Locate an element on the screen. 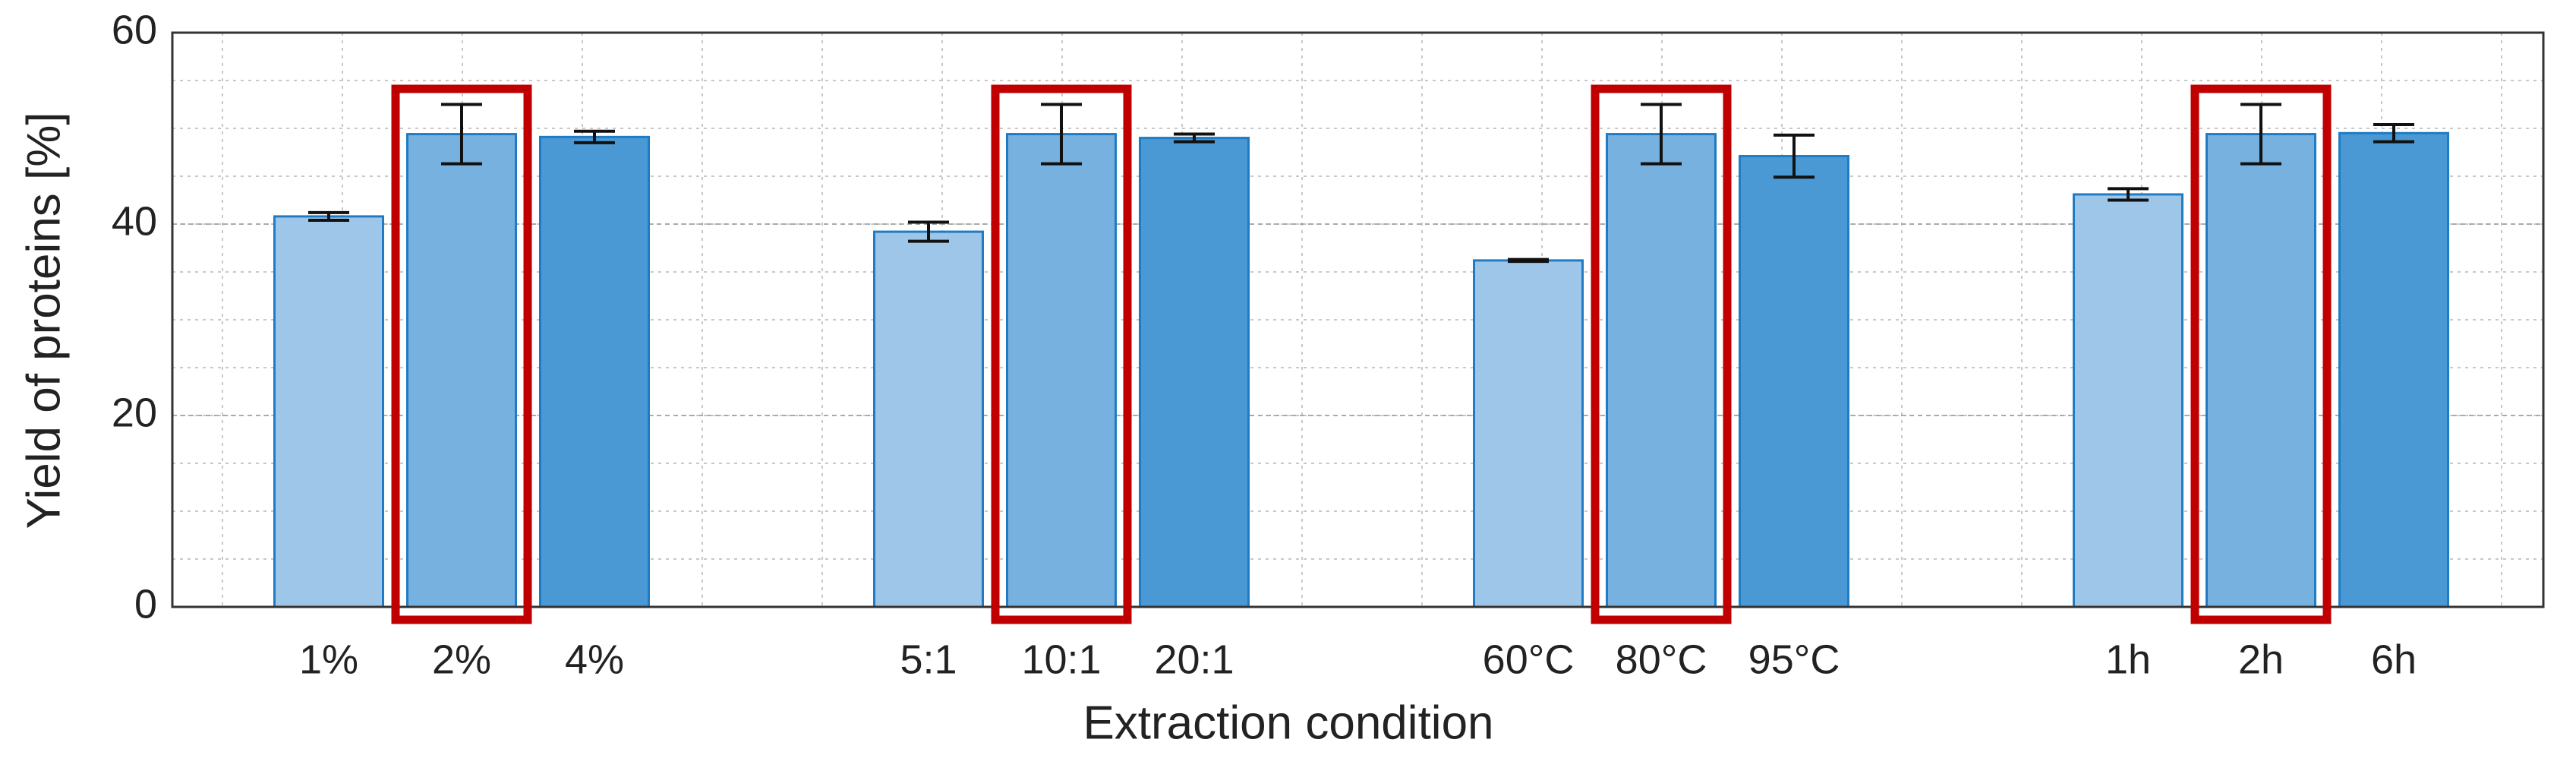 This screenshot has height=774, width=2576. x-tick-label: 2% is located at coordinates (461, 659).